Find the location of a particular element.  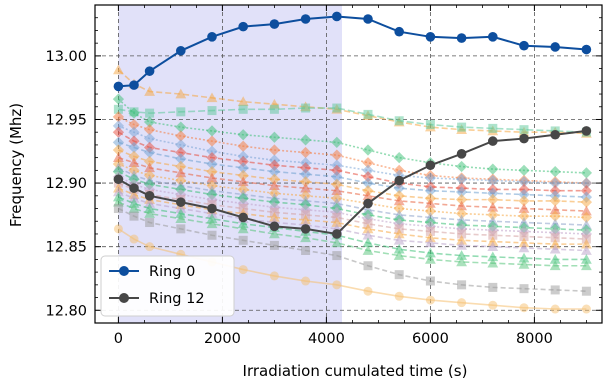

background-series-line is located at coordinates (352, 234).